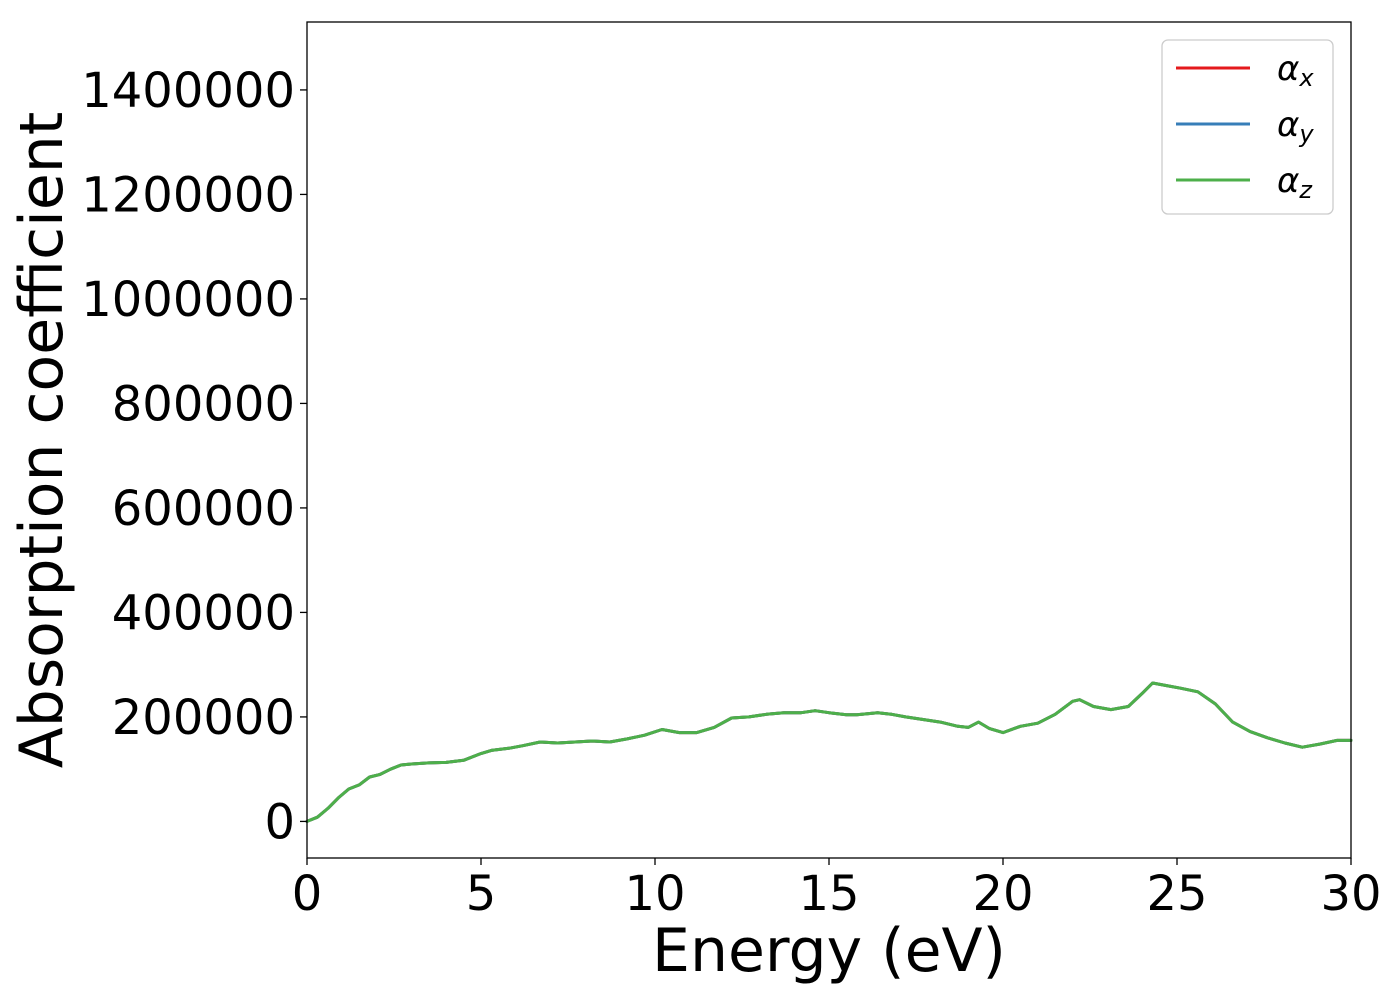 The height and width of the screenshot is (1000, 1400). I want to click on series-line-y, so click(829, 752).